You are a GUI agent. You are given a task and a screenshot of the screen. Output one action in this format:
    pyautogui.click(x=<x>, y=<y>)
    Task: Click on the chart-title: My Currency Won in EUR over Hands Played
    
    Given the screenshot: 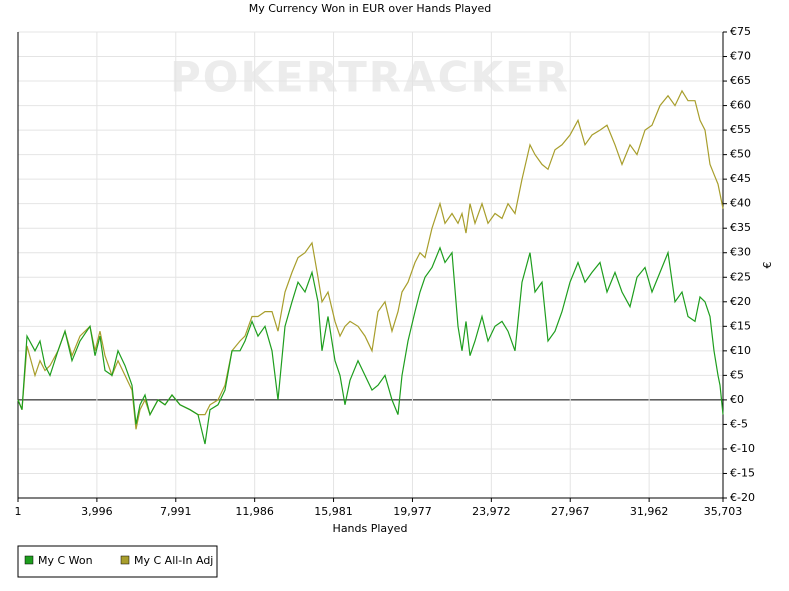 What is the action you would take?
    pyautogui.click(x=370, y=8)
    